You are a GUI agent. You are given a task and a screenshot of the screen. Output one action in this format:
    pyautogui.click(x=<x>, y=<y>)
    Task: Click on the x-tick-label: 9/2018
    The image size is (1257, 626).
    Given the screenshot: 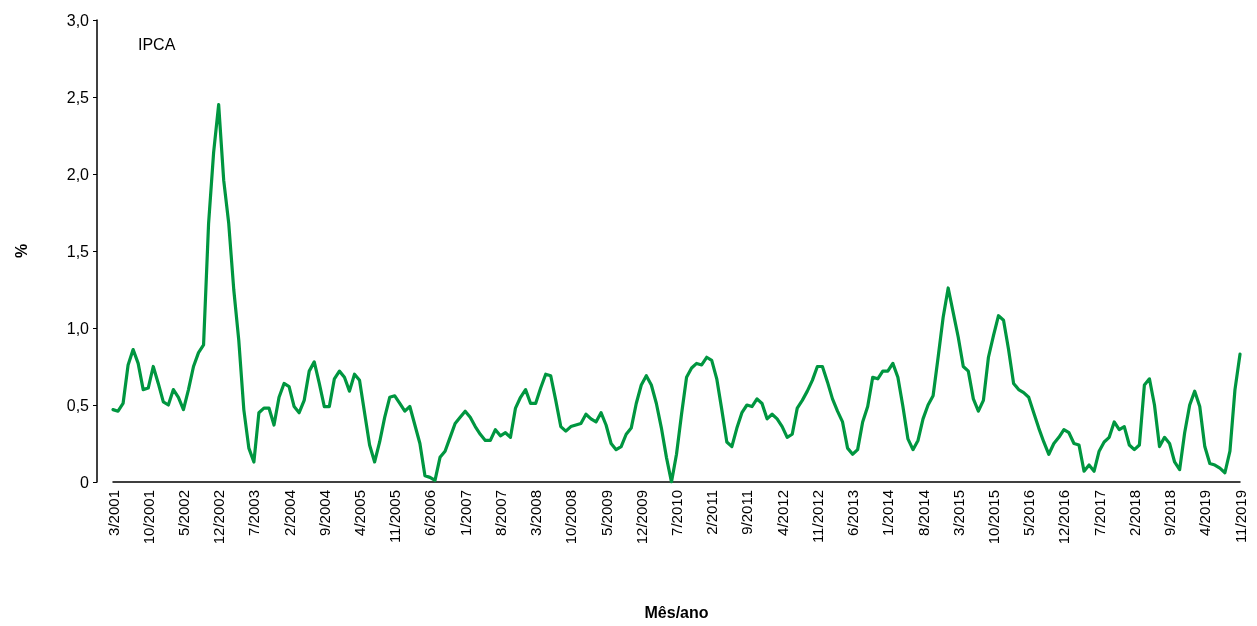 What is the action you would take?
    pyautogui.click(x=1170, y=513)
    